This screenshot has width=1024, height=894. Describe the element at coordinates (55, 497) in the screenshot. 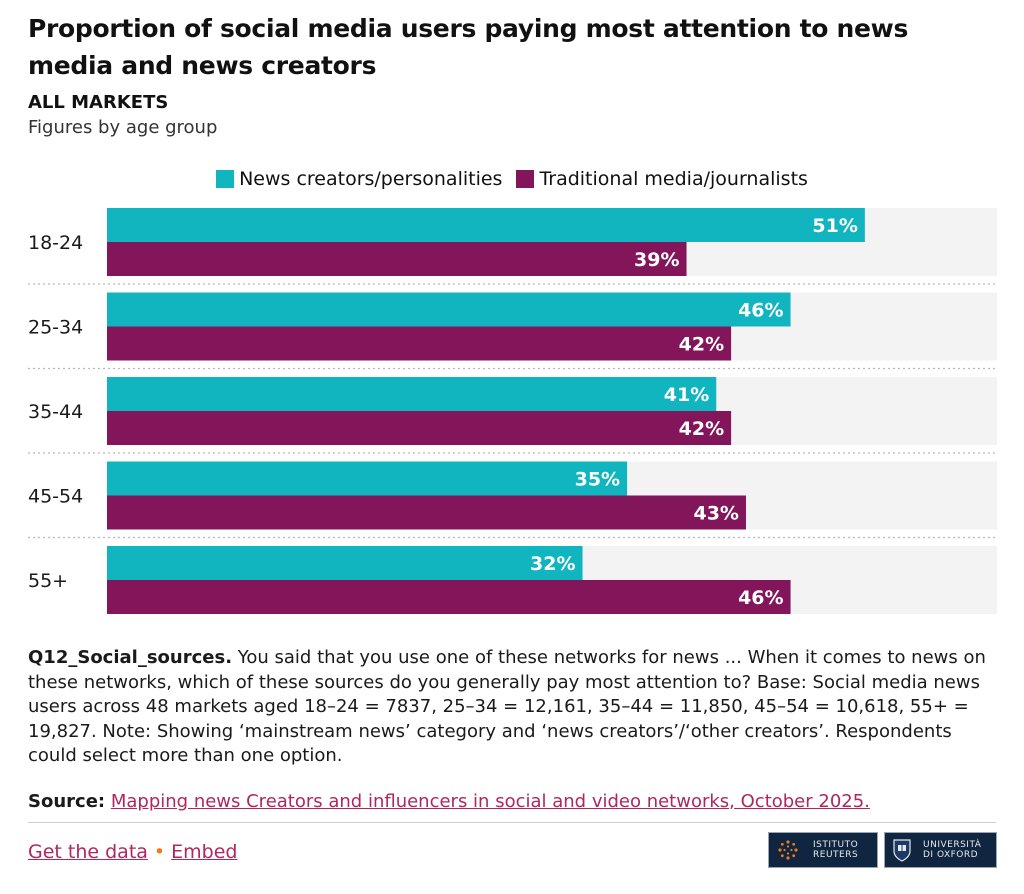

I see `category-label-45-54: 45-54` at that location.